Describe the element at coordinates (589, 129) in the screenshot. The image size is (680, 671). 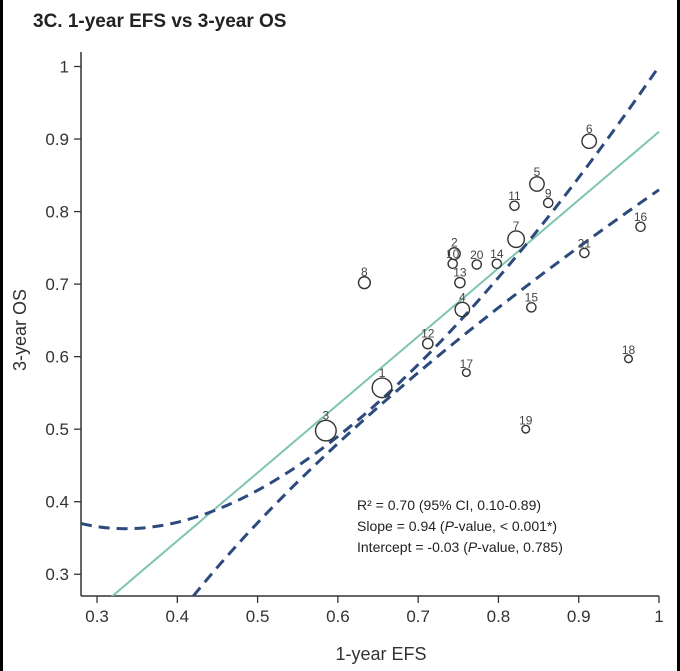
I see `data-point-label: 6` at that location.